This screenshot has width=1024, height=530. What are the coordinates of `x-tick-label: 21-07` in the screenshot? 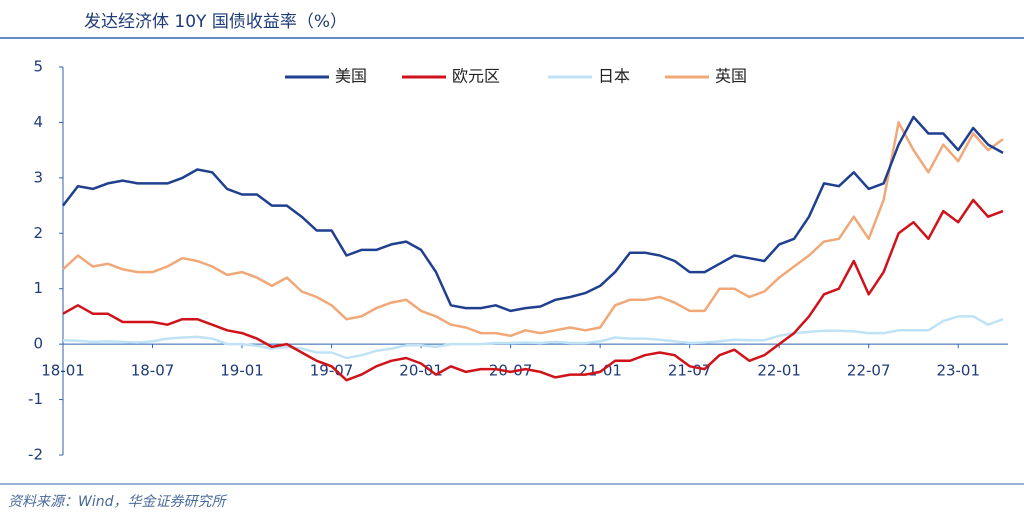 It's located at (690, 371).